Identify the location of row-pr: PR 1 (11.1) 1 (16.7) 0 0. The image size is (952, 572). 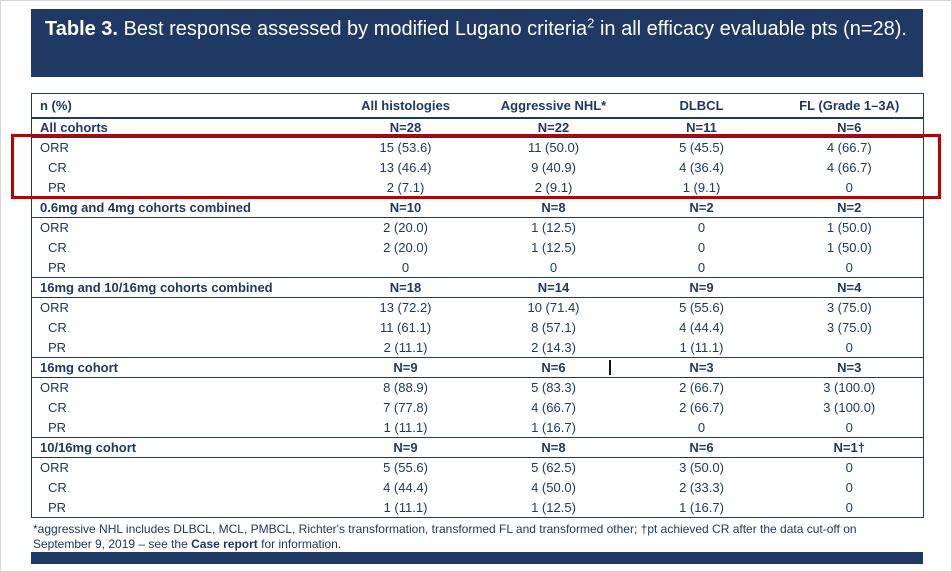
(478, 428).